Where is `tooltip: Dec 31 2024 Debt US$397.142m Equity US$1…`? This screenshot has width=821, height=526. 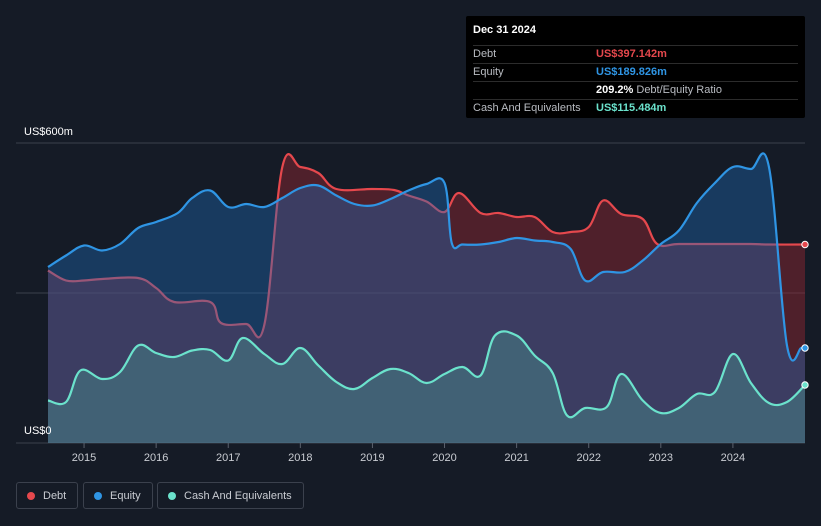 tooltip: Dec 31 2024 Debt US$397.142m Equity US$1… is located at coordinates (635, 67).